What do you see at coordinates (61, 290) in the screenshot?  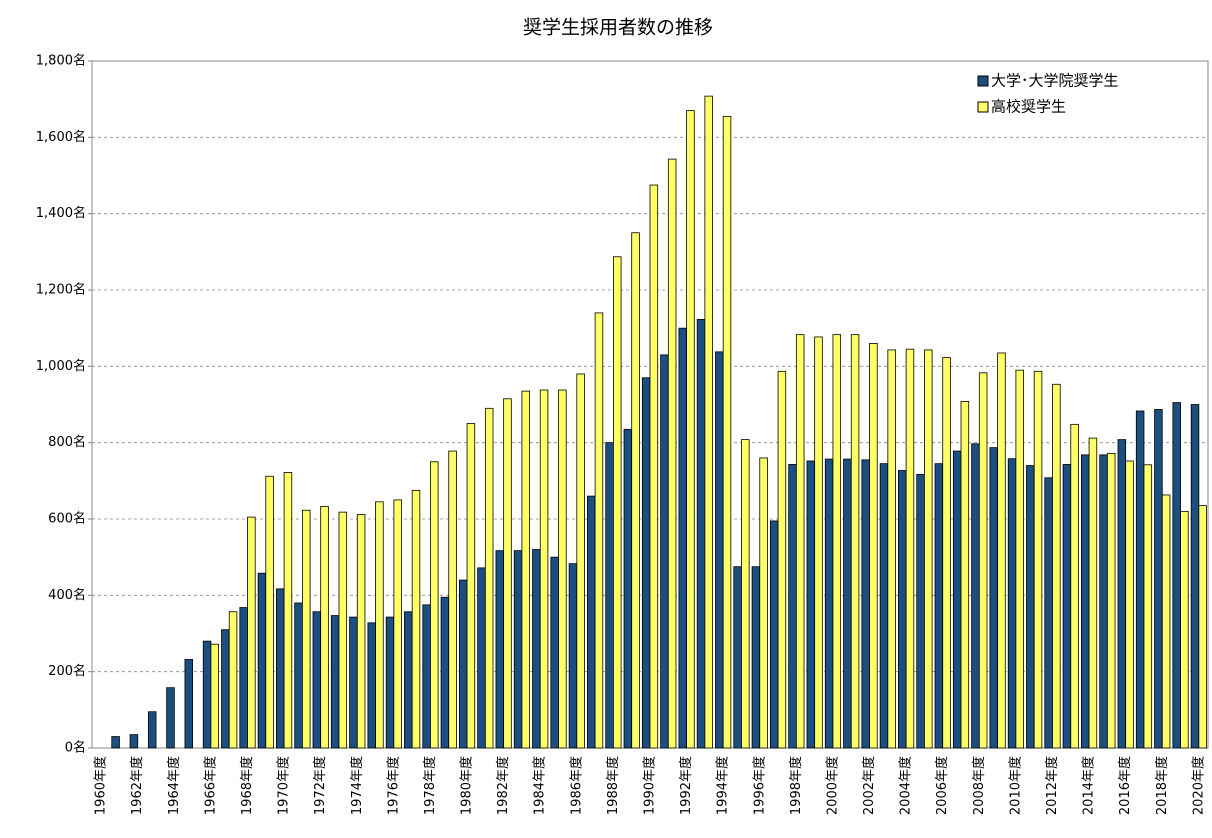 I see `y-tick-label: 1,200名` at bounding box center [61, 290].